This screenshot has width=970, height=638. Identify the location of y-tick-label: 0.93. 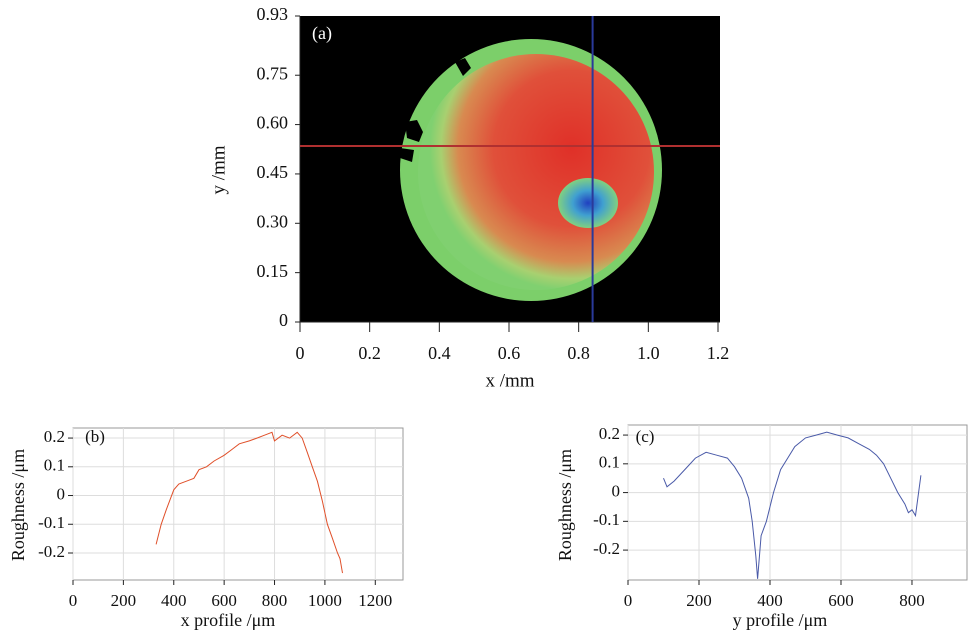
(273, 14).